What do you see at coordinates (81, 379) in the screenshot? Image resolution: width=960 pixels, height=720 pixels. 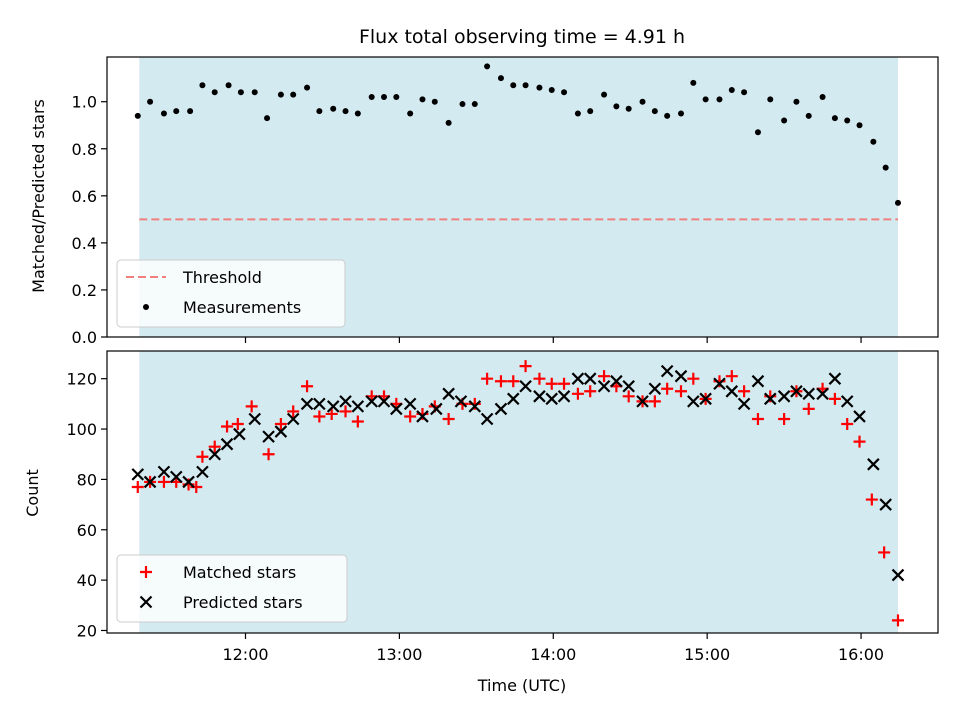 I see `bottom-y-tick-label: 120` at bounding box center [81, 379].